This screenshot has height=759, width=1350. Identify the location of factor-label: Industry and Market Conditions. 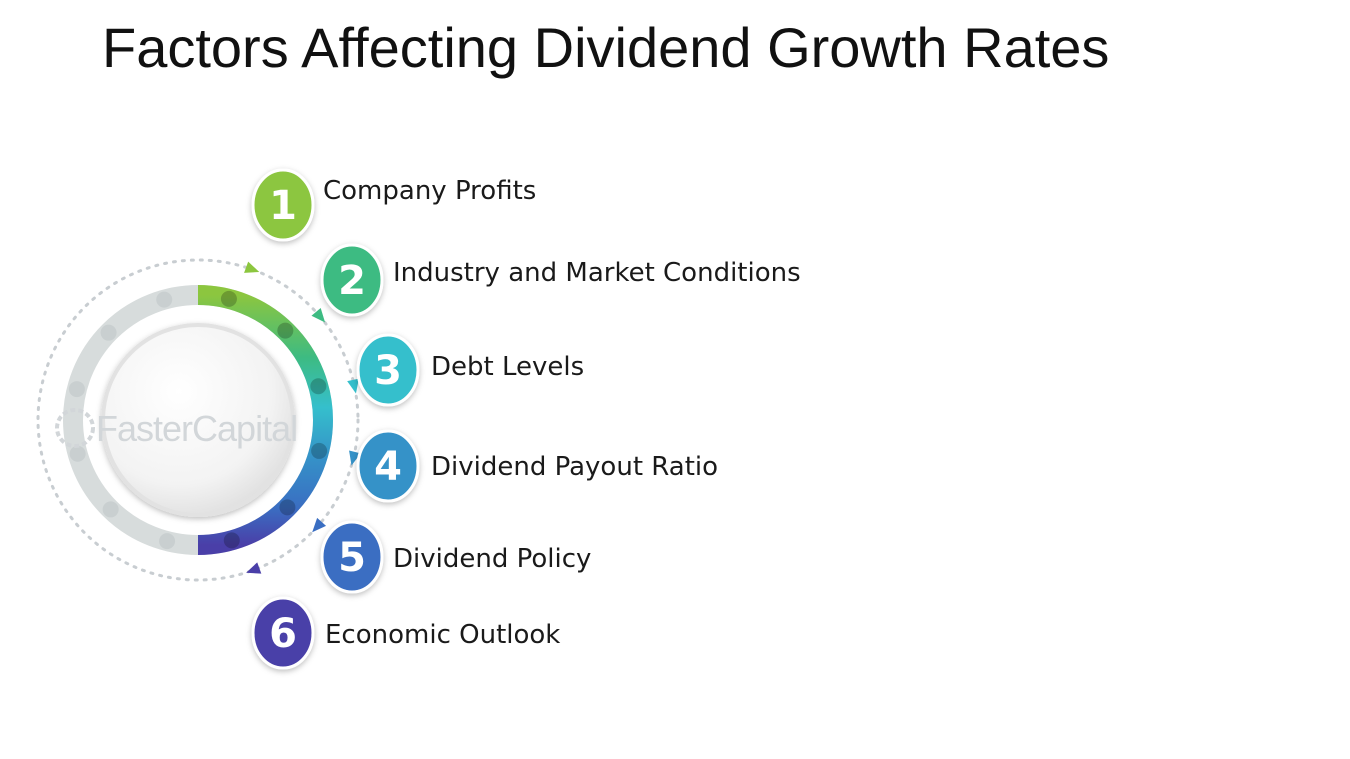
(597, 273).